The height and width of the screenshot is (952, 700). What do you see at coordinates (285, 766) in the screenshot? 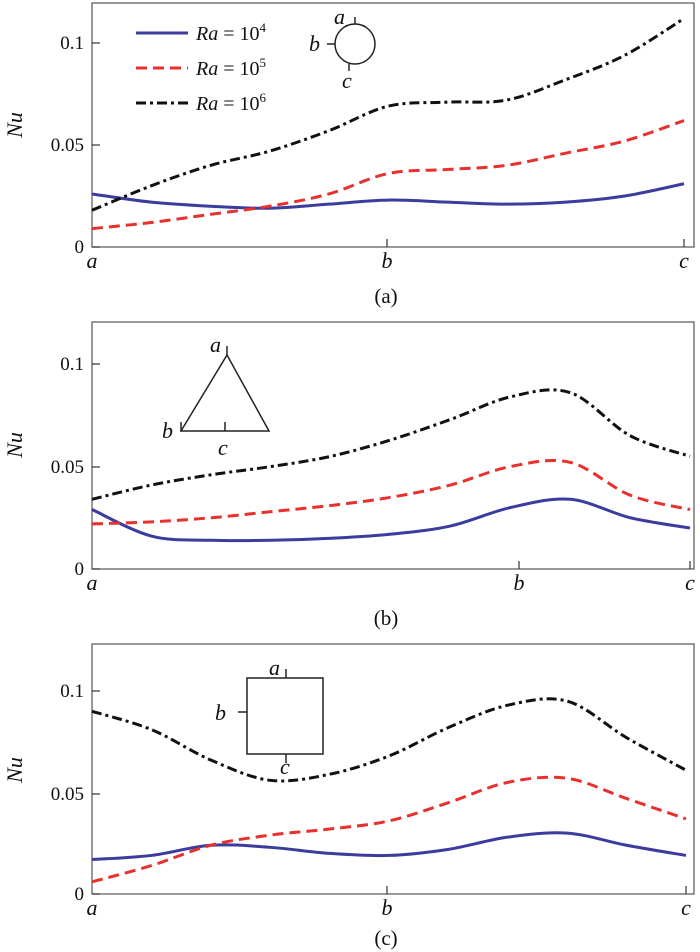
I see `panel-c-inset-label-c: c` at bounding box center [285, 766].